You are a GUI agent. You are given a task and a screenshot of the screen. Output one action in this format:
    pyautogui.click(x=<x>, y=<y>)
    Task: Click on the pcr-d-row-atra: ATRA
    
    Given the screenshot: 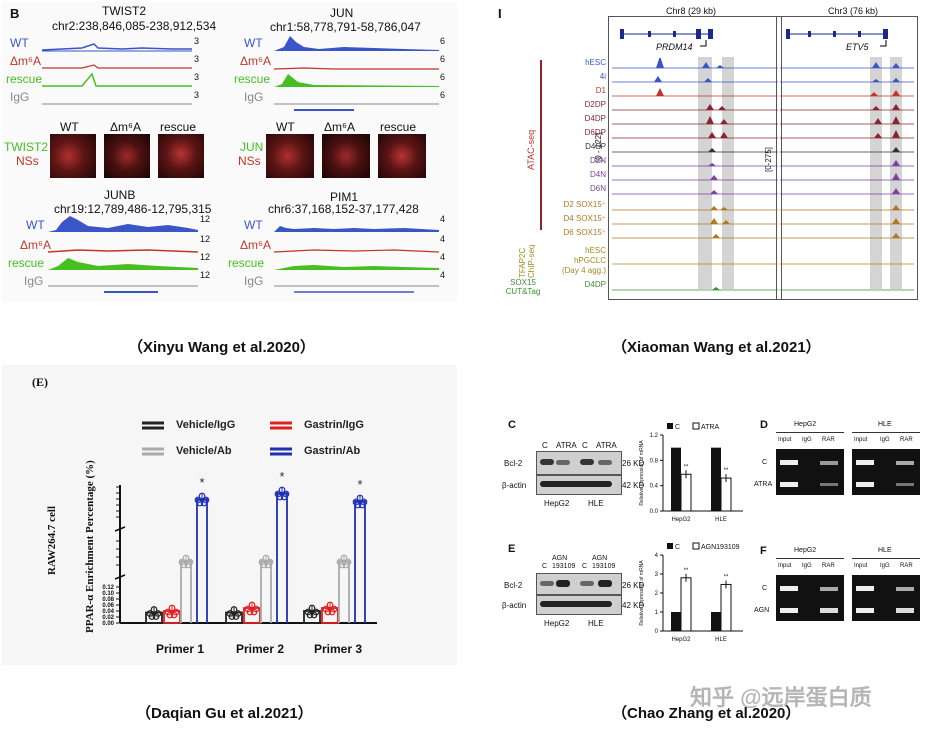 What is the action you would take?
    pyautogui.click(x=763, y=484)
    